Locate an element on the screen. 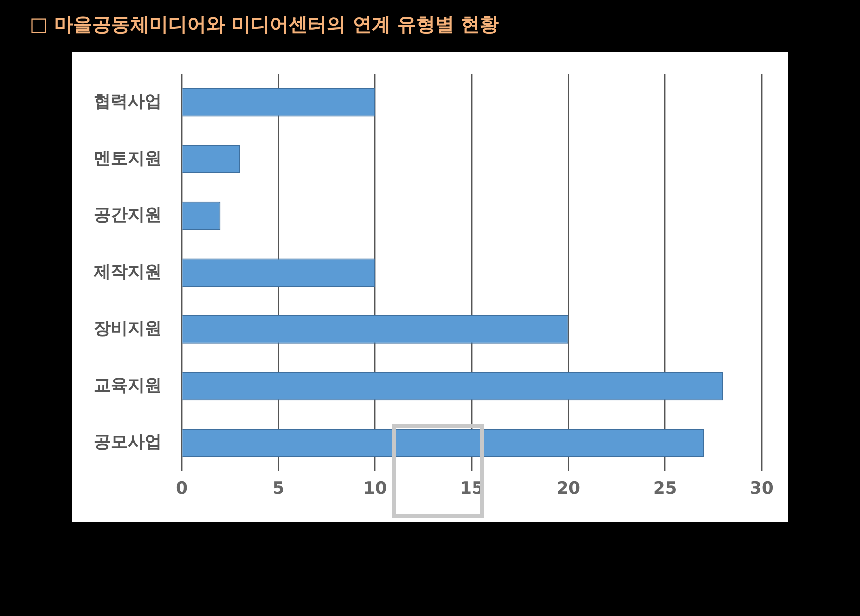  y-tick-label: 협력사업 is located at coordinates (128, 102).